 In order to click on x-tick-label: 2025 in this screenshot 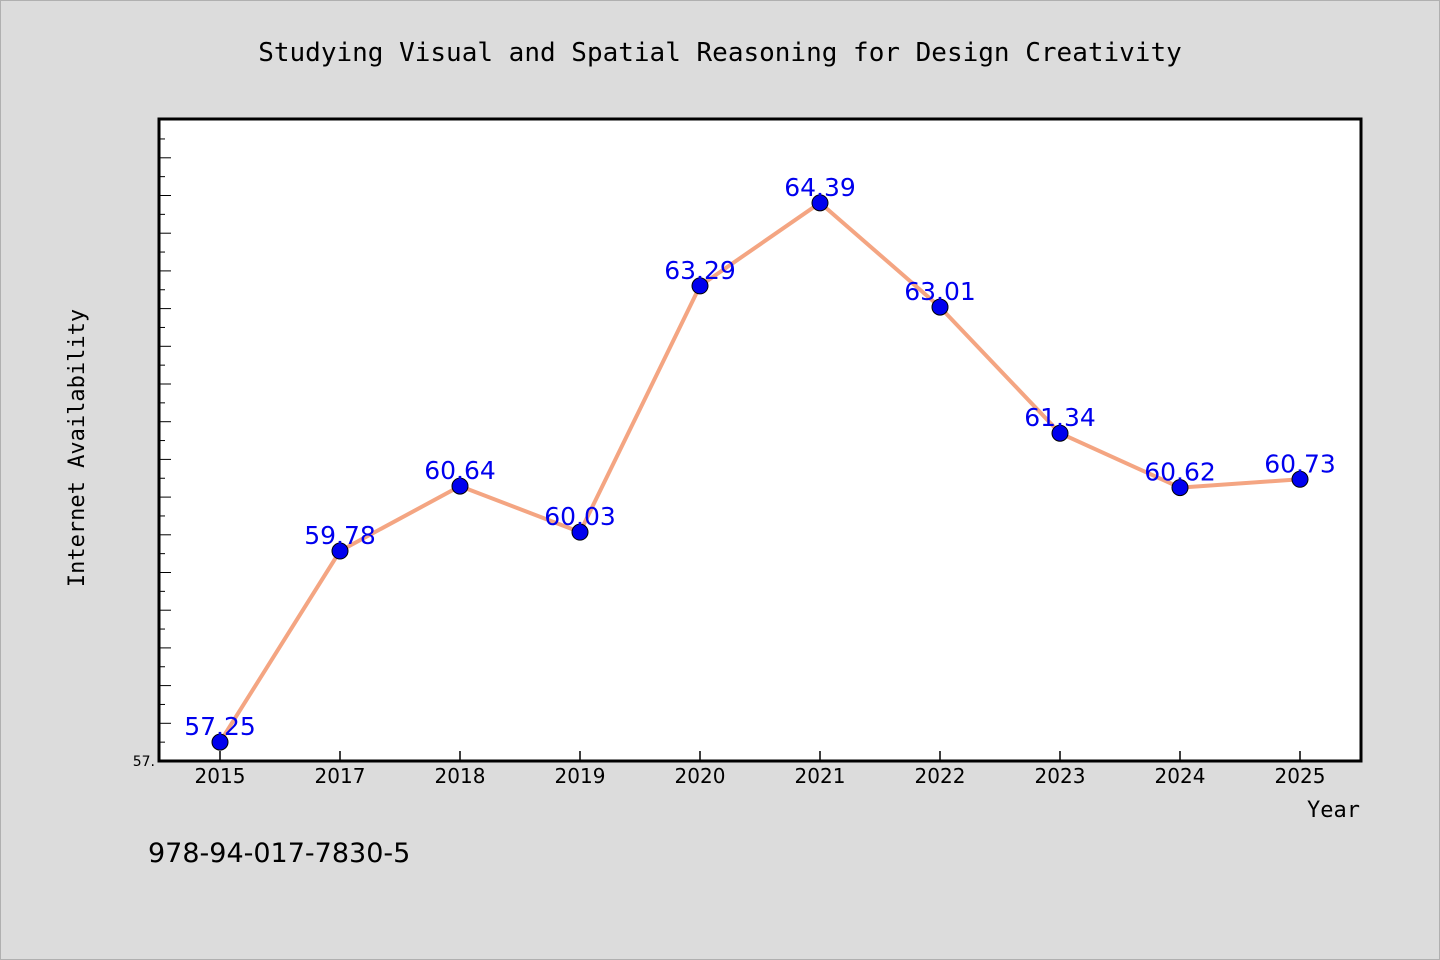, I will do `click(1300, 776)`.